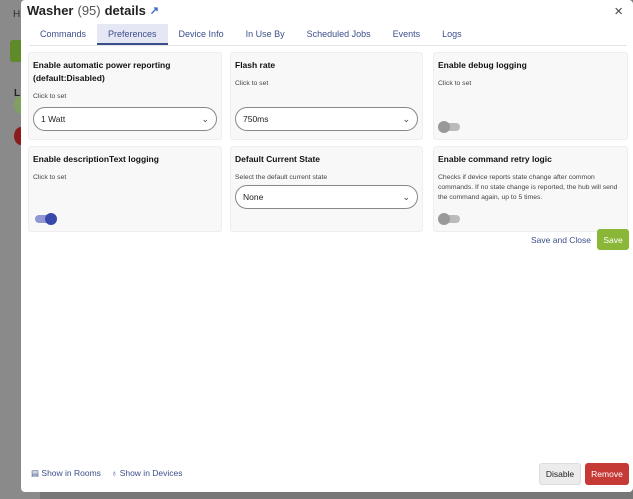  Describe the element at coordinates (561, 240) in the screenshot. I see `save-and-close-button: Save and Close` at that location.